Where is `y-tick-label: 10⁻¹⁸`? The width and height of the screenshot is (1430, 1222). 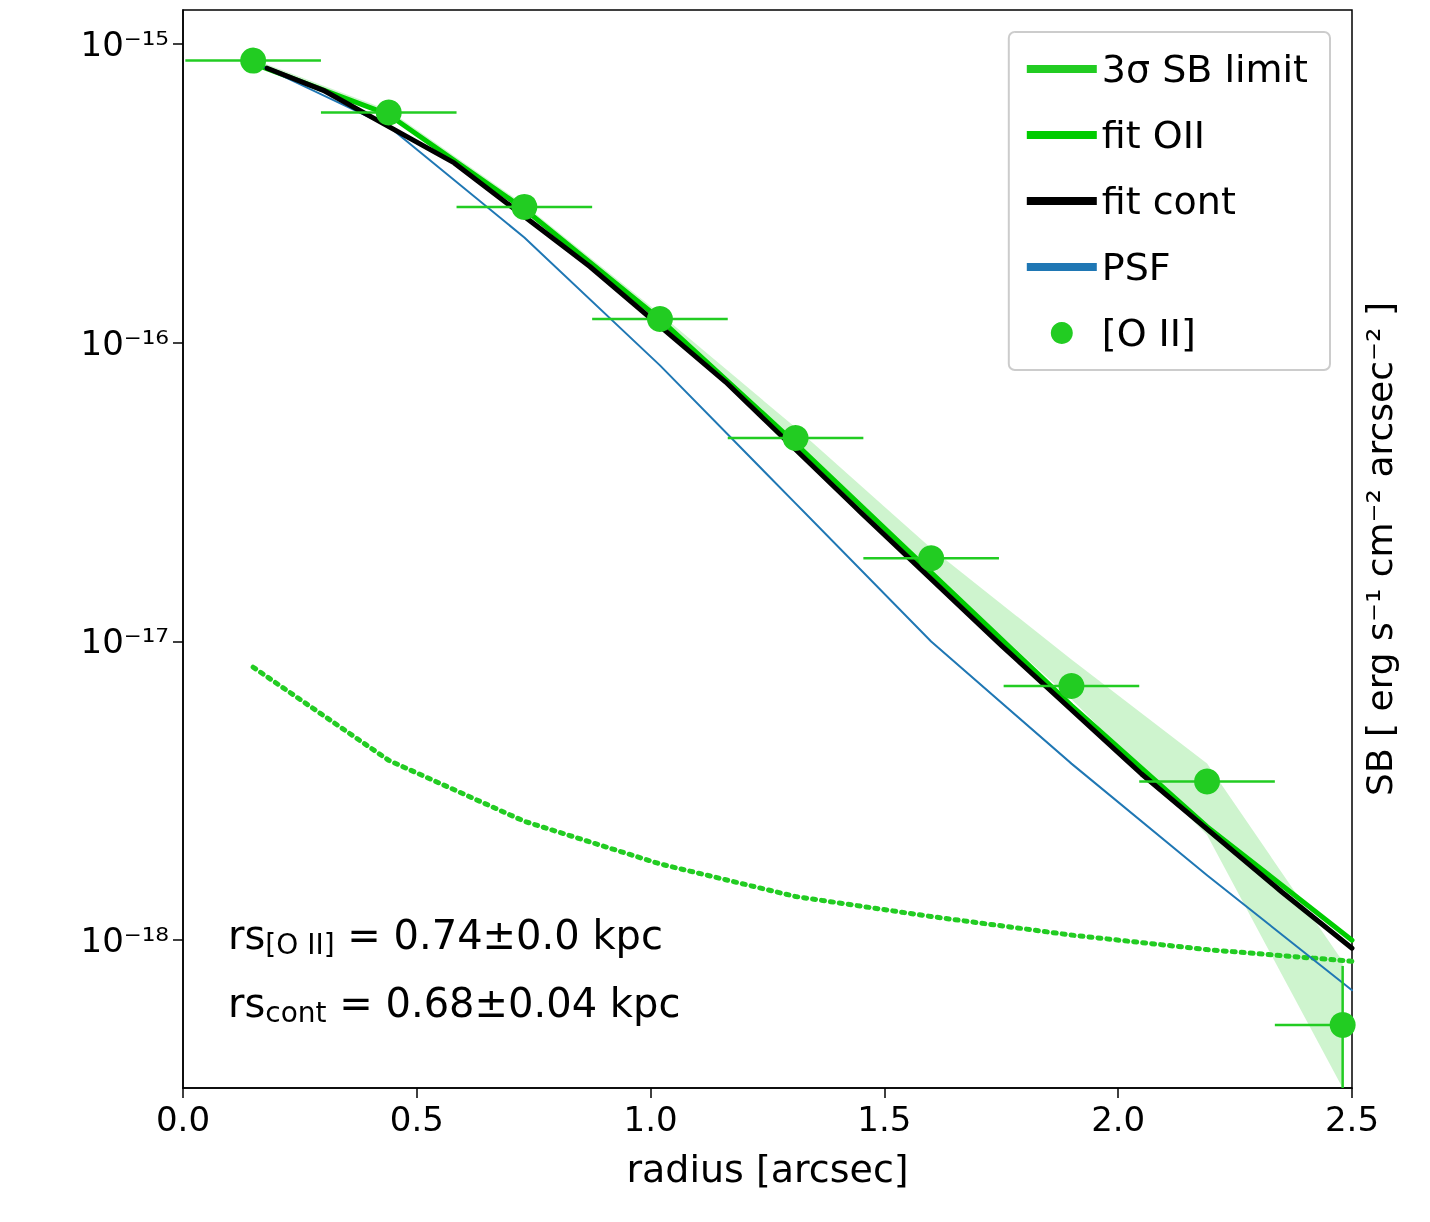 y-tick-label: 10⁻¹⁸ is located at coordinates (124, 940).